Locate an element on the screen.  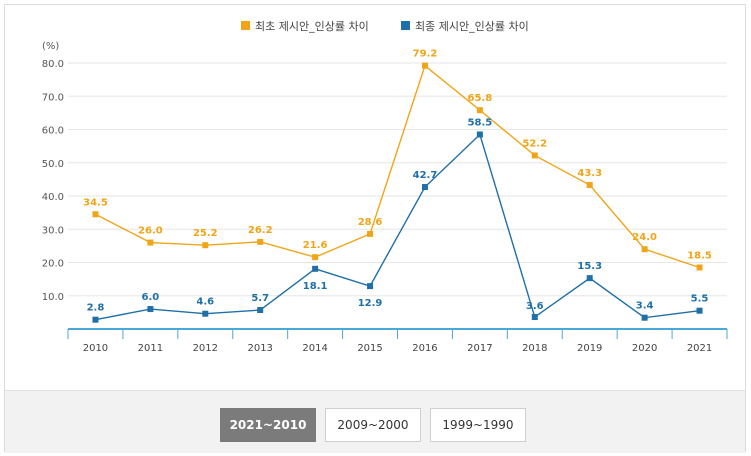
y-tick-label: 20.0 is located at coordinates (53, 264).